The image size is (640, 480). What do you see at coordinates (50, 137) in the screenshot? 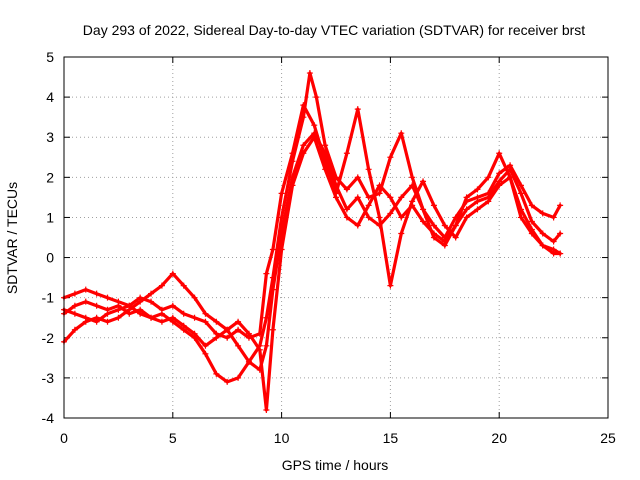
I see `y-tick-label: 3` at bounding box center [50, 137].